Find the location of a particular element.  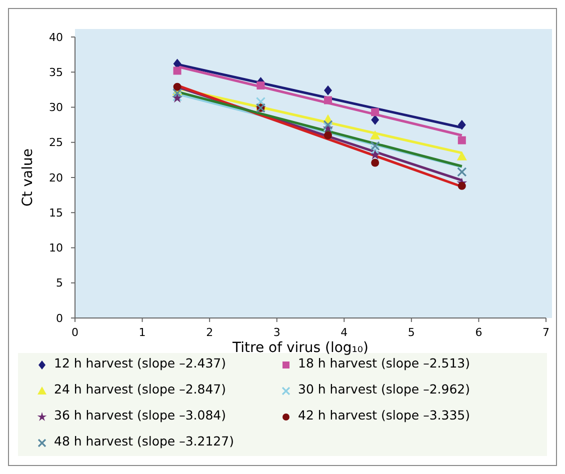

y-tick-label: 25 is located at coordinates (56, 143).